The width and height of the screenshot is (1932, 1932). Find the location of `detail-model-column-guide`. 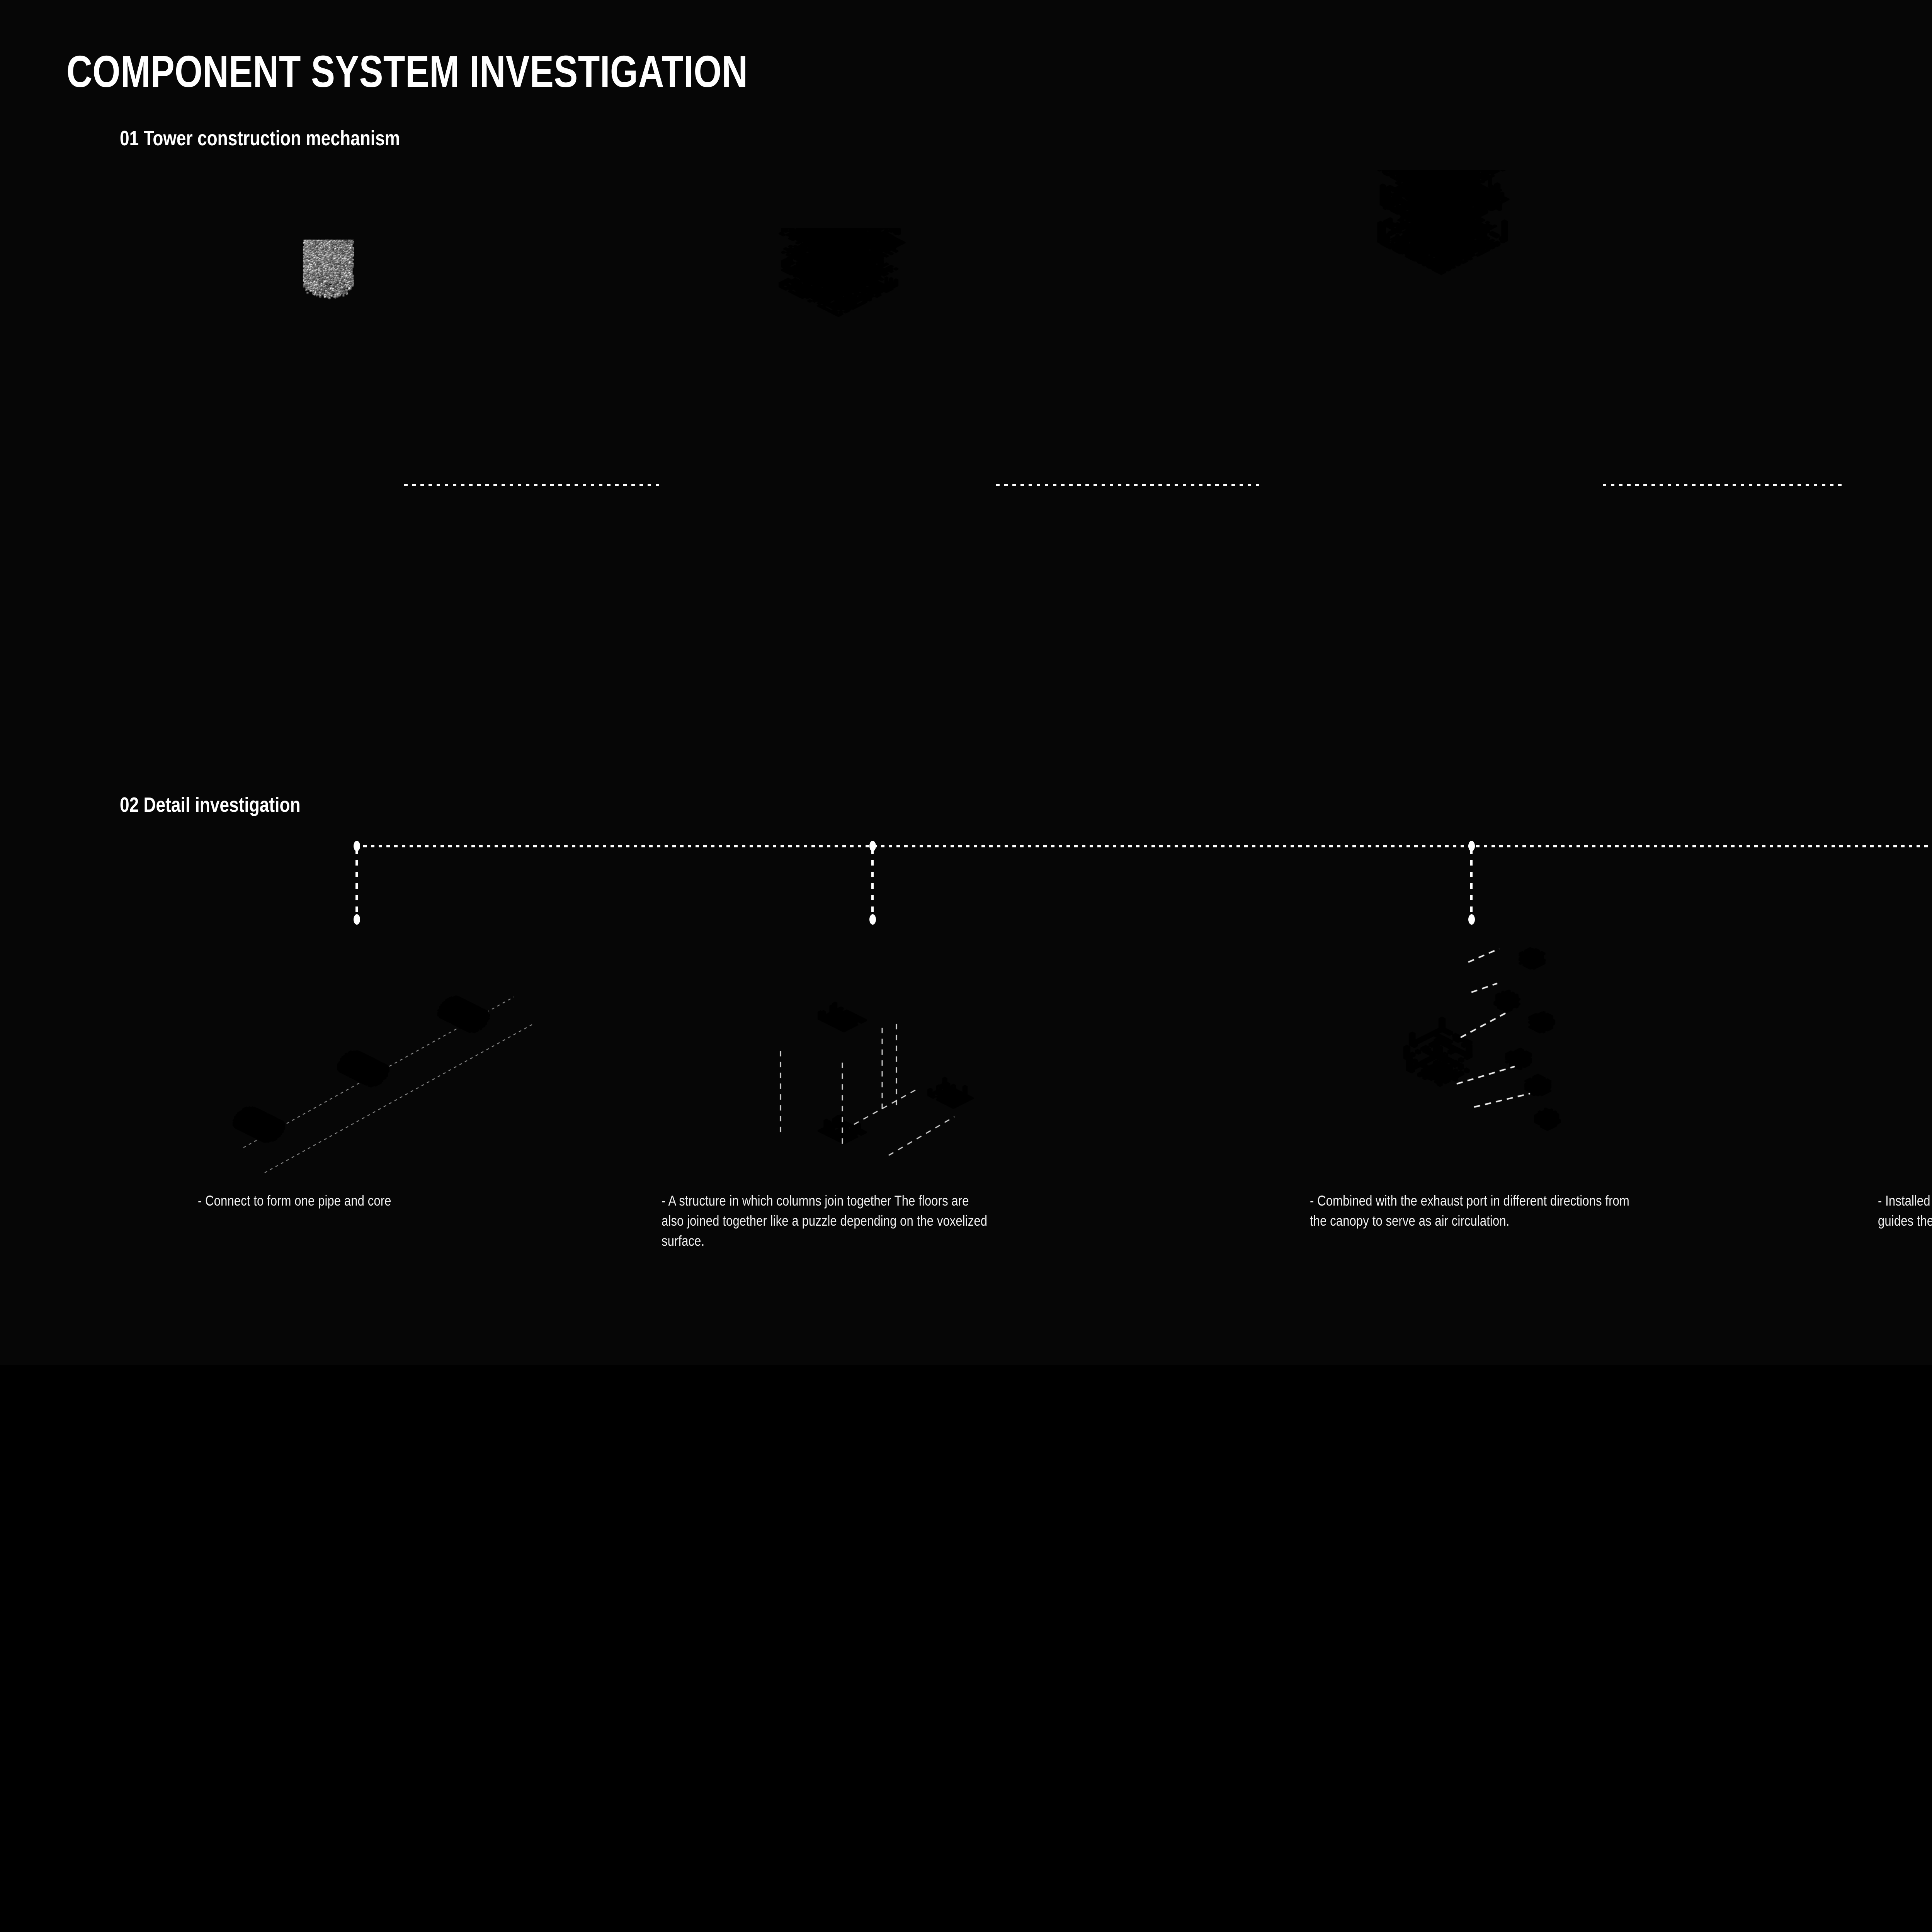

detail-model-column-guide is located at coordinates (1909, 1037).